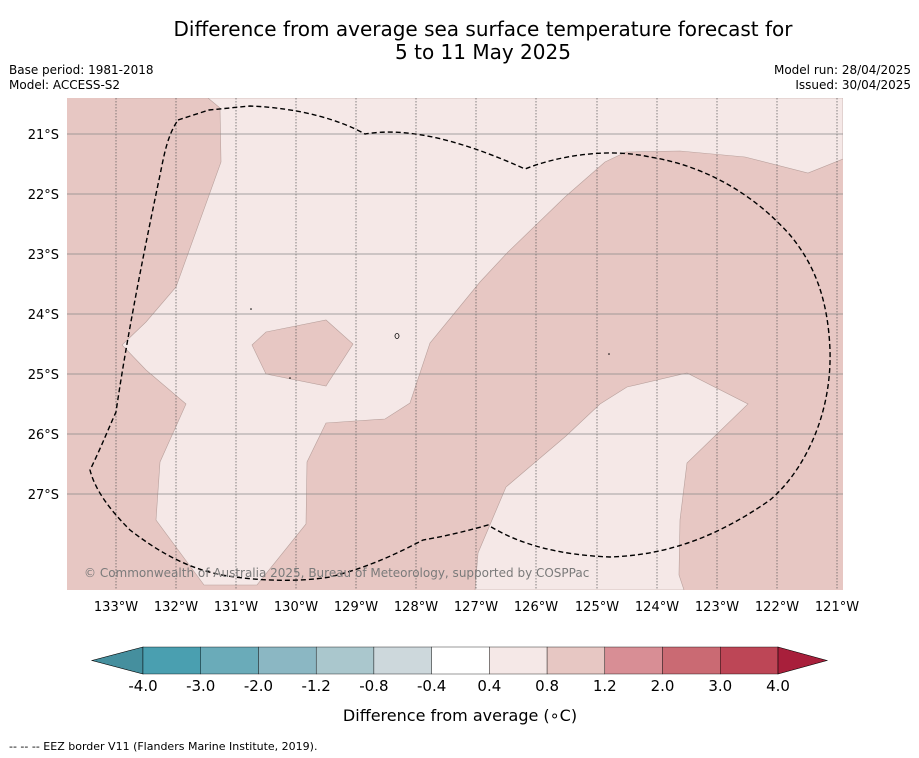 Image resolution: width=919 pixels, height=758 pixels. I want to click on colorbar-tick-label: 0.8, so click(547, 686).